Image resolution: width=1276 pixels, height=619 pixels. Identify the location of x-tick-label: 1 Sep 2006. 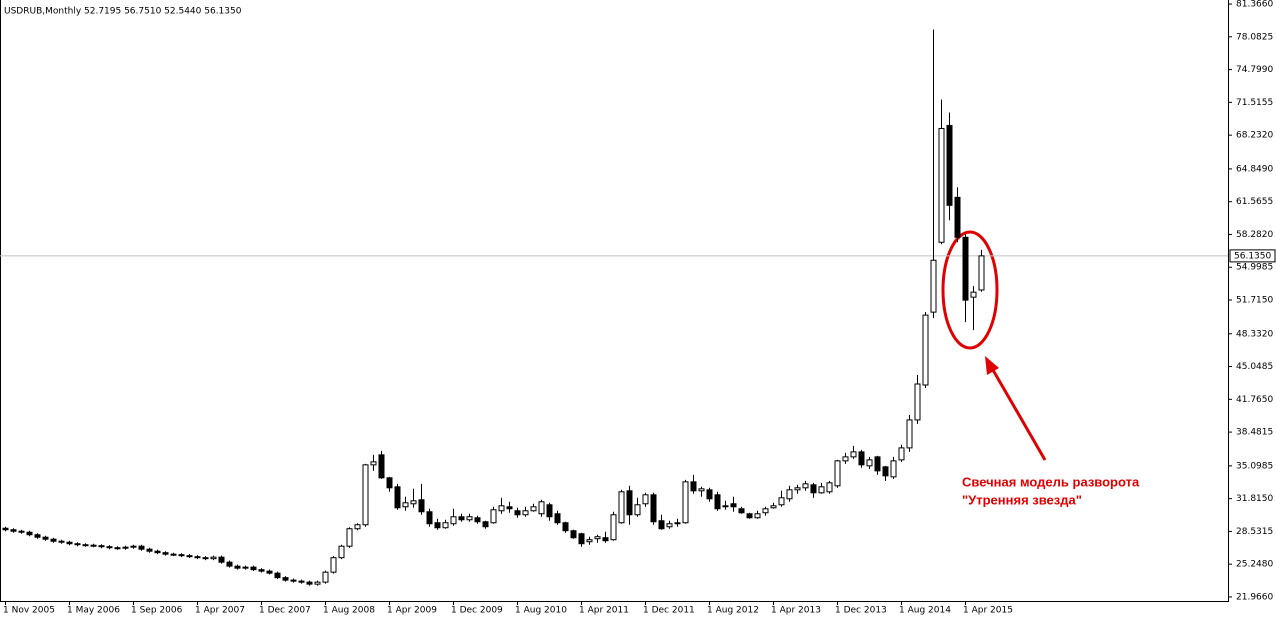
(157, 611).